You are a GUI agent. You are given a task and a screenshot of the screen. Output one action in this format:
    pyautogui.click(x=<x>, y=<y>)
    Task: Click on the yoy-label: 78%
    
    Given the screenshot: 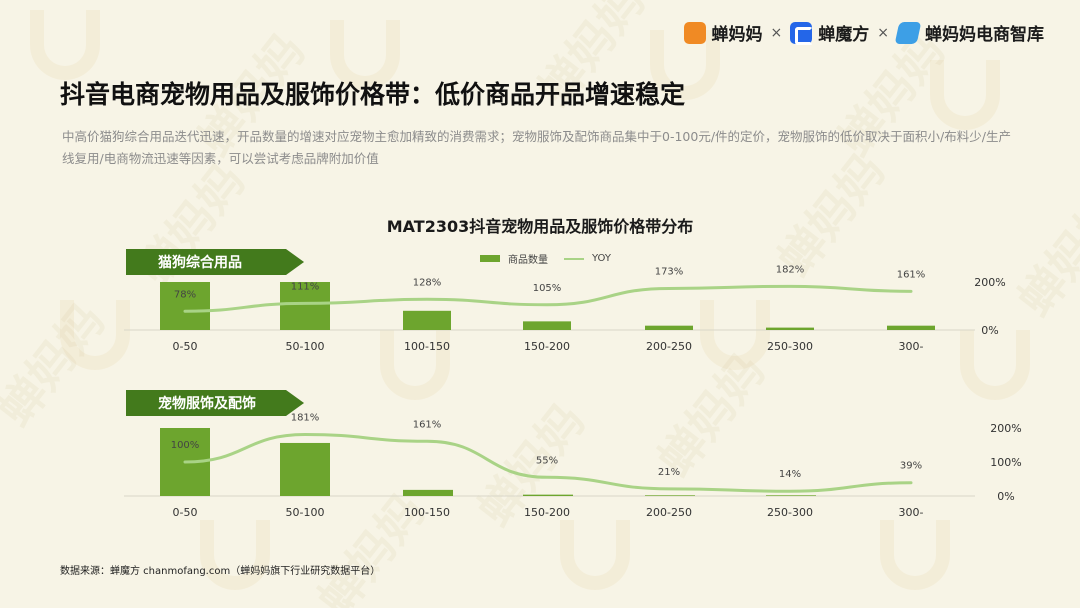 What is the action you would take?
    pyautogui.click(x=185, y=294)
    